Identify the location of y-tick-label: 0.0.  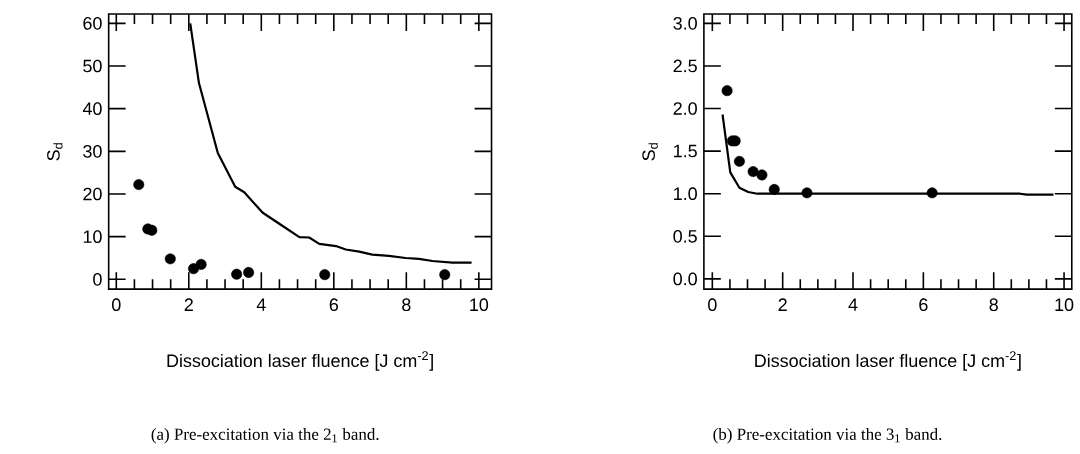
(685, 279).